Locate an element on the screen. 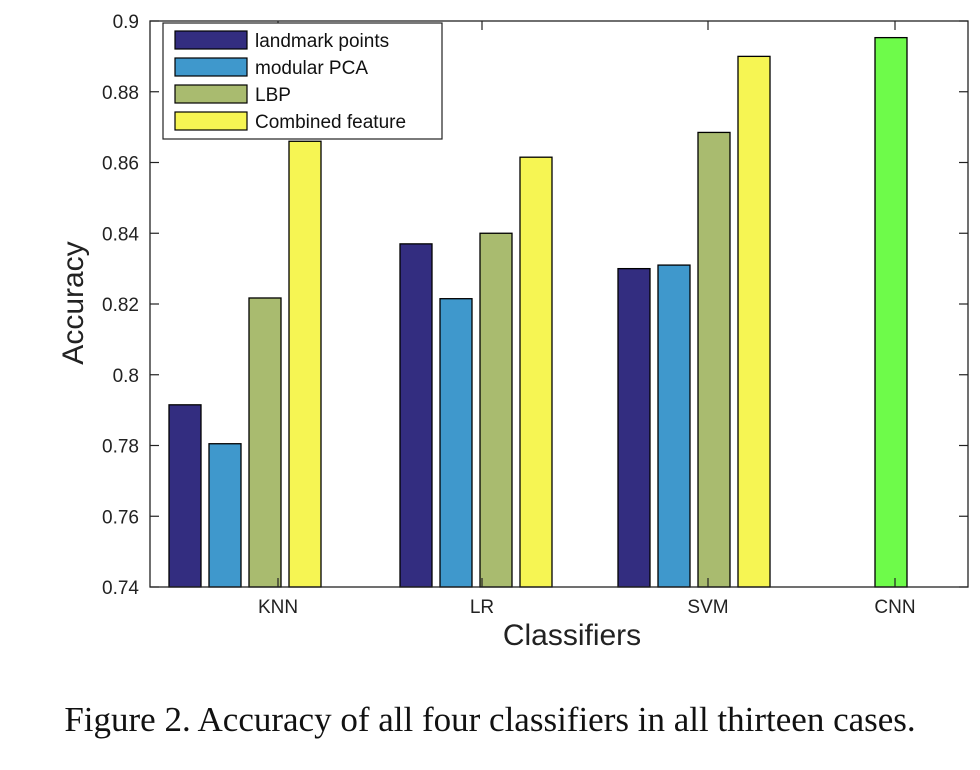 The width and height of the screenshot is (980, 770). bar-lr-modular-pca is located at coordinates (456, 443).